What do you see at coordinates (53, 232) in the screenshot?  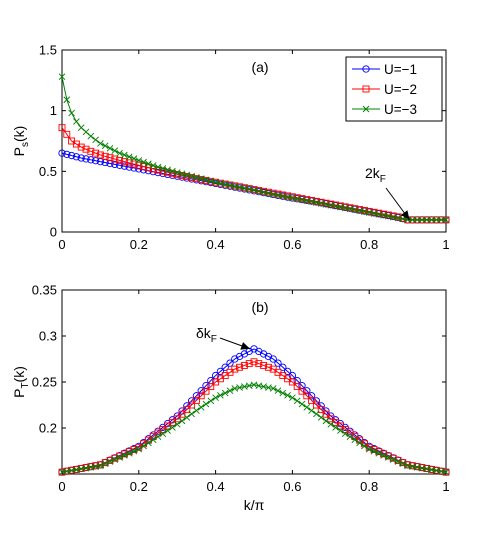 I see `y-tick-label: 0` at bounding box center [53, 232].